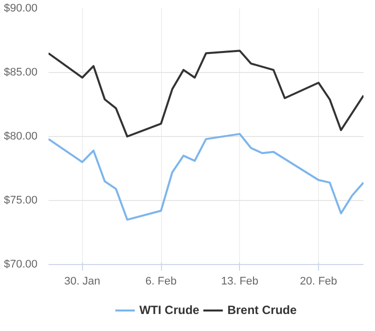  I want to click on y-tick-label: $85.00, so click(21, 72).